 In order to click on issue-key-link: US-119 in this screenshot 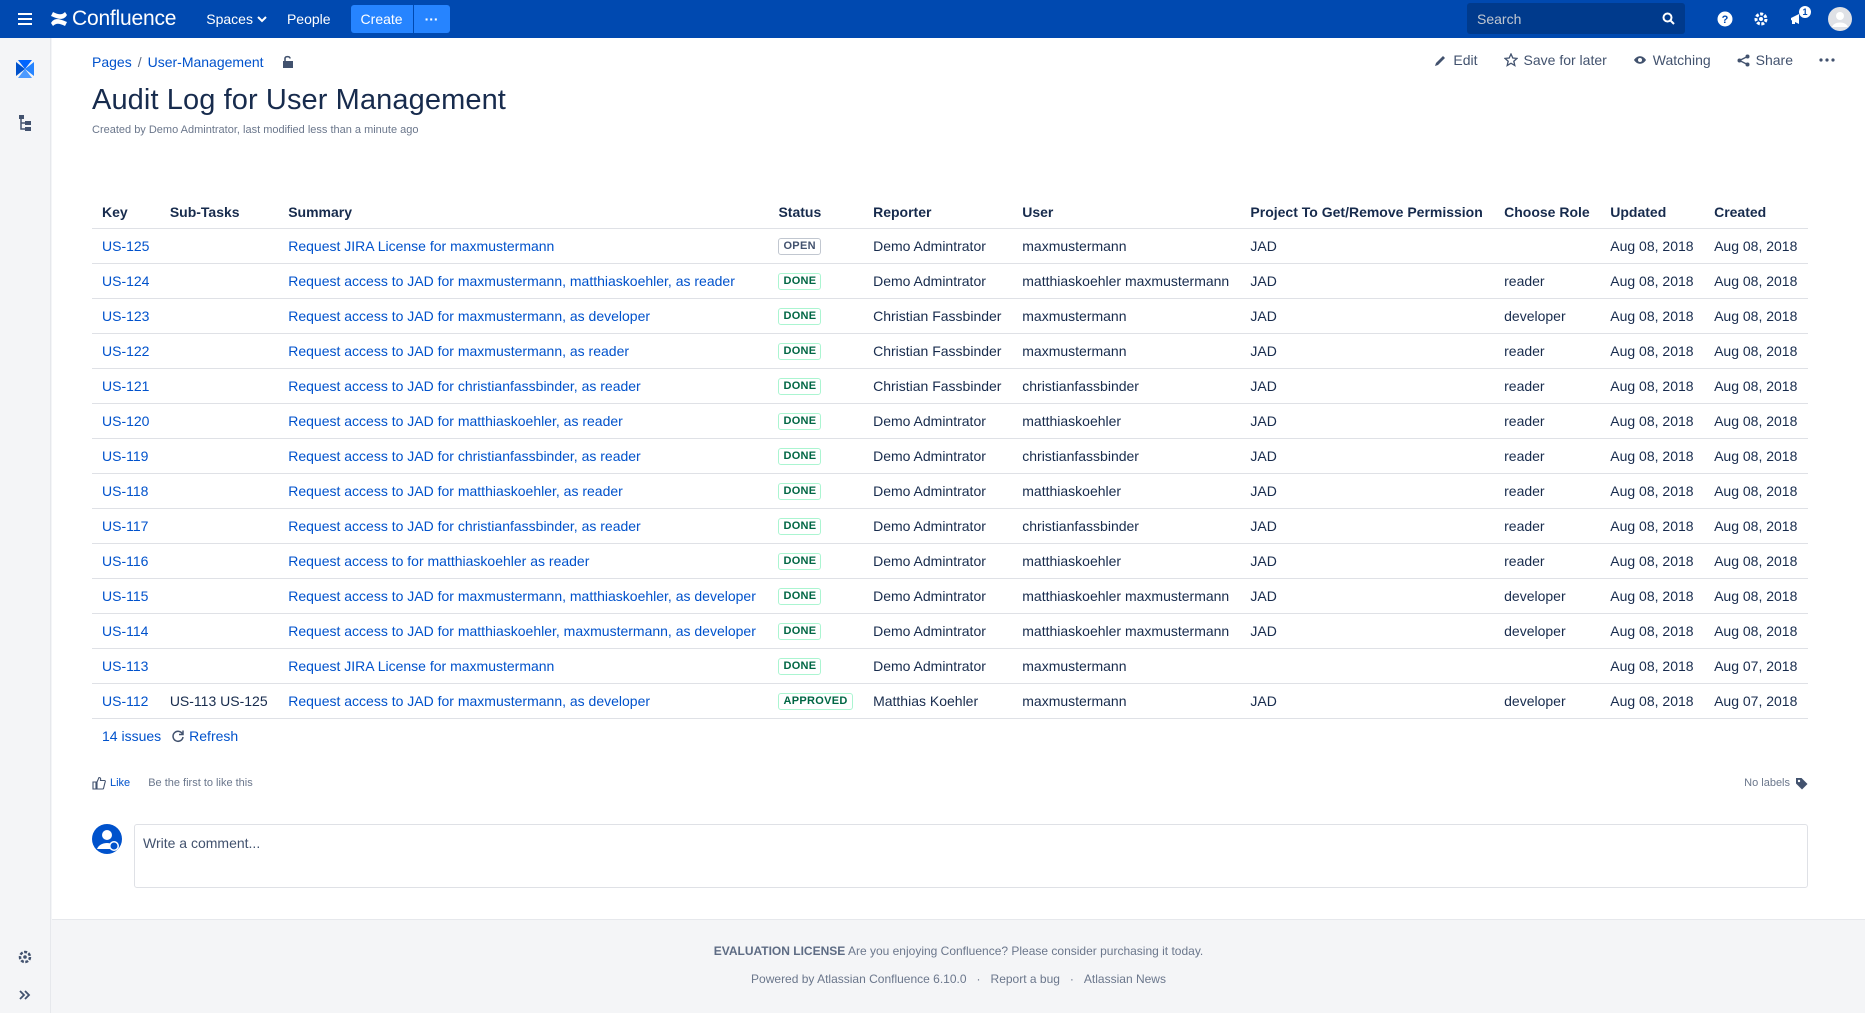, I will do `click(125, 455)`.